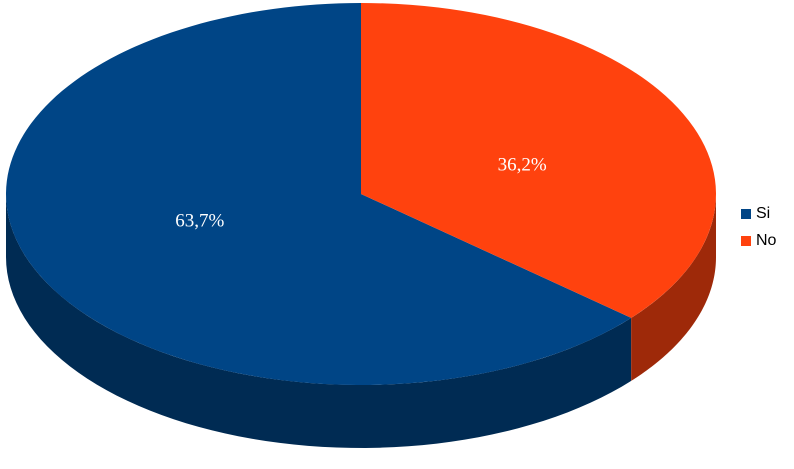 The height and width of the screenshot is (469, 794). I want to click on data-label: 63,7%, so click(199, 220).